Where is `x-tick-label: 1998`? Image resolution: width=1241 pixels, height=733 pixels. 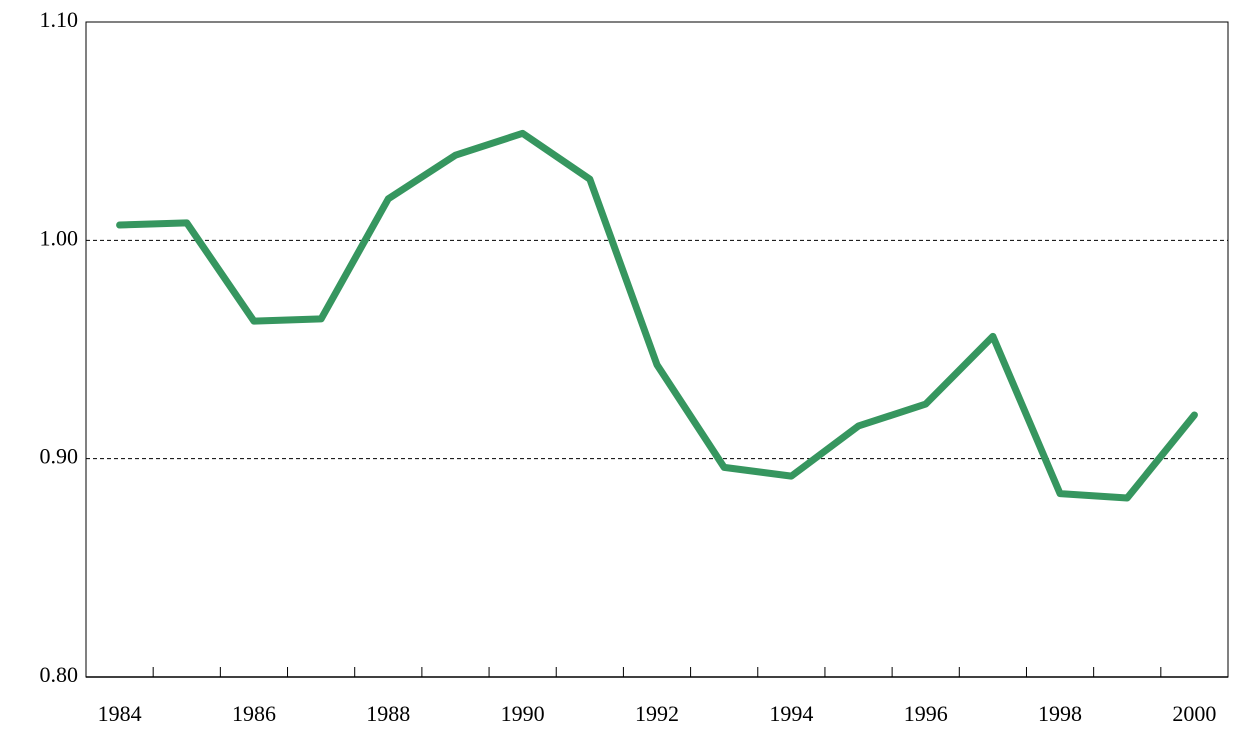 x-tick-label: 1998 is located at coordinates (1060, 713).